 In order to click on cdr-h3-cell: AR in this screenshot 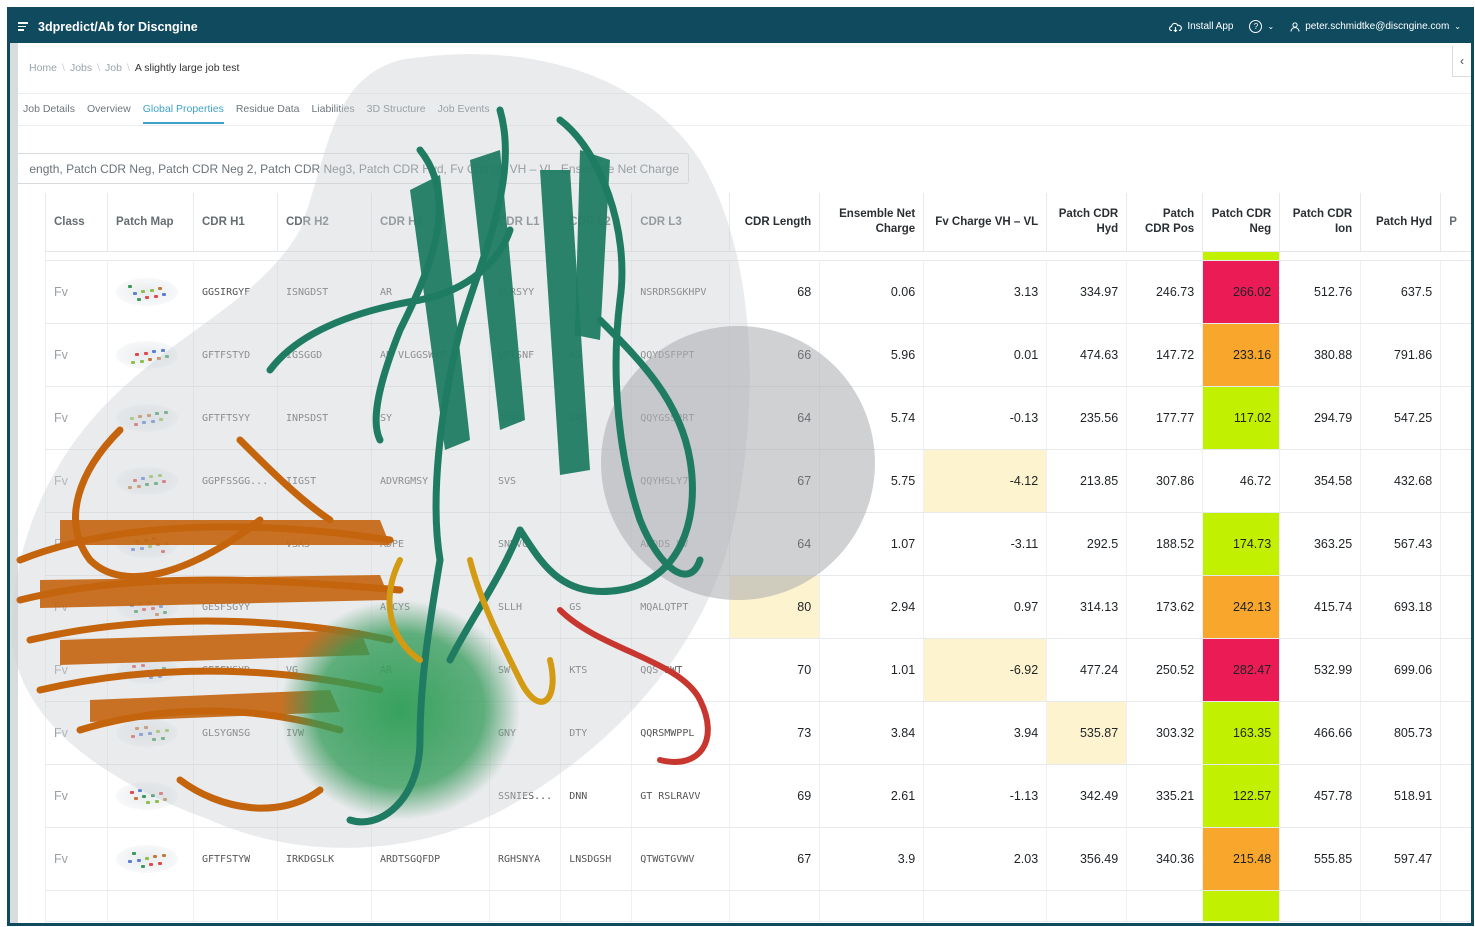, I will do `click(430, 292)`.